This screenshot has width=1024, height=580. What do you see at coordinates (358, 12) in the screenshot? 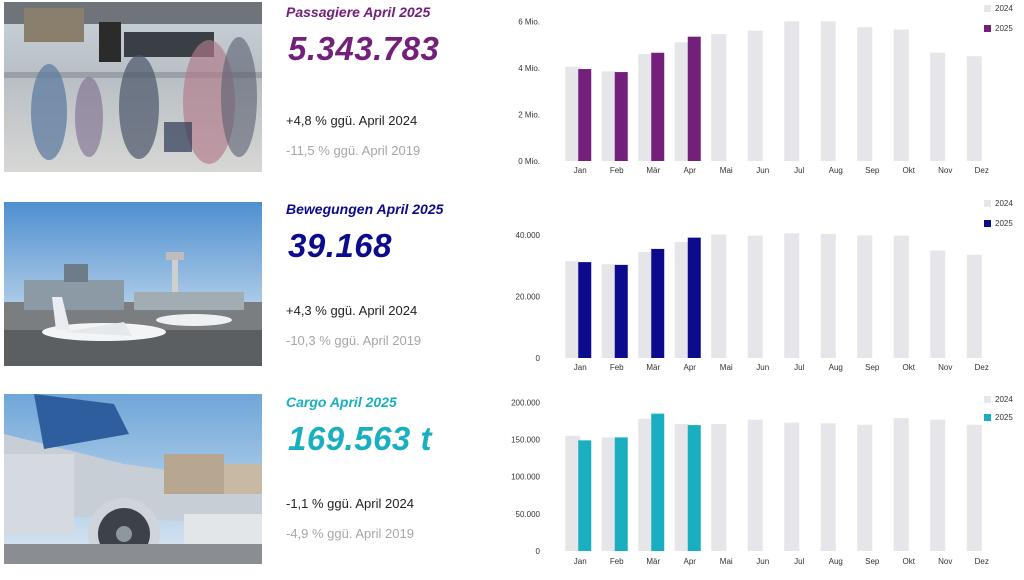
I see `passengers-title: Passagiere April 2025` at bounding box center [358, 12].